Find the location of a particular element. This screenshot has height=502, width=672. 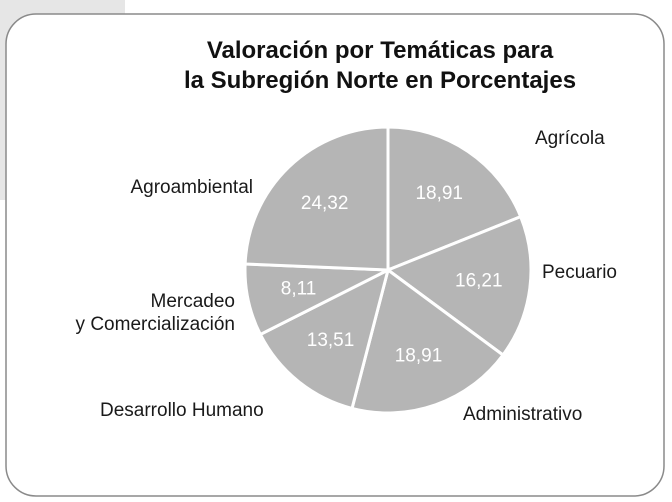

category-label: Pecuario is located at coordinates (579, 272).